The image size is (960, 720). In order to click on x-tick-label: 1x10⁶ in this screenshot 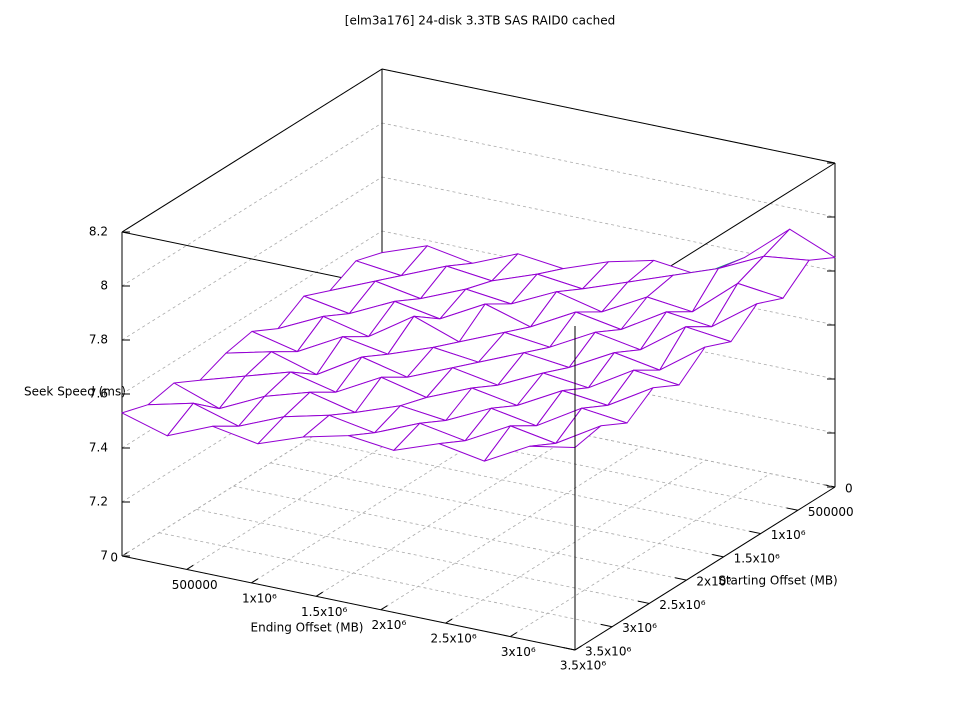, I will do `click(259, 598)`.